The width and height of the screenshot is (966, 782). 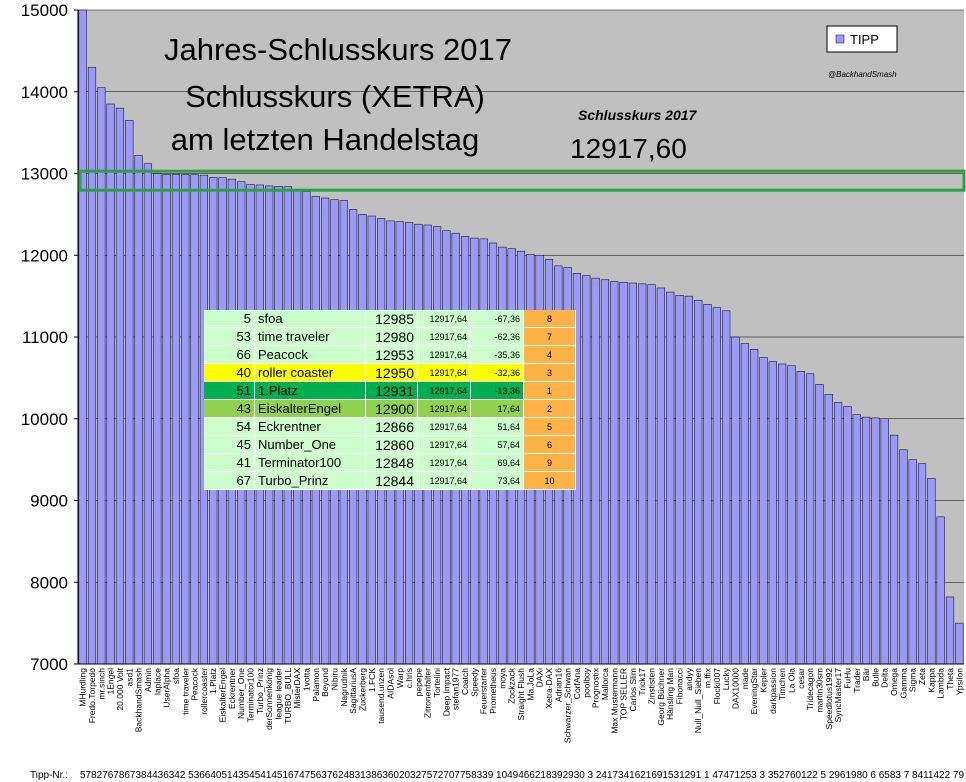 What do you see at coordinates (229, 462) in the screenshot?
I see `table-cell-rank: 41` at bounding box center [229, 462].